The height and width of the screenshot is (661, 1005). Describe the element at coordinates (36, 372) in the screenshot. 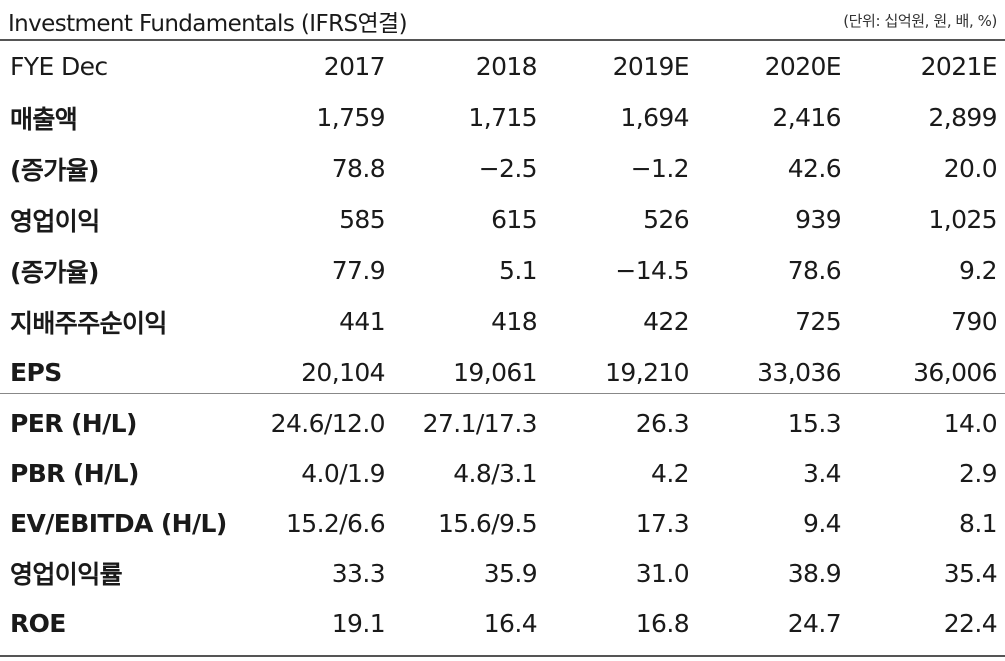

I see `row-label: EPS` at that location.